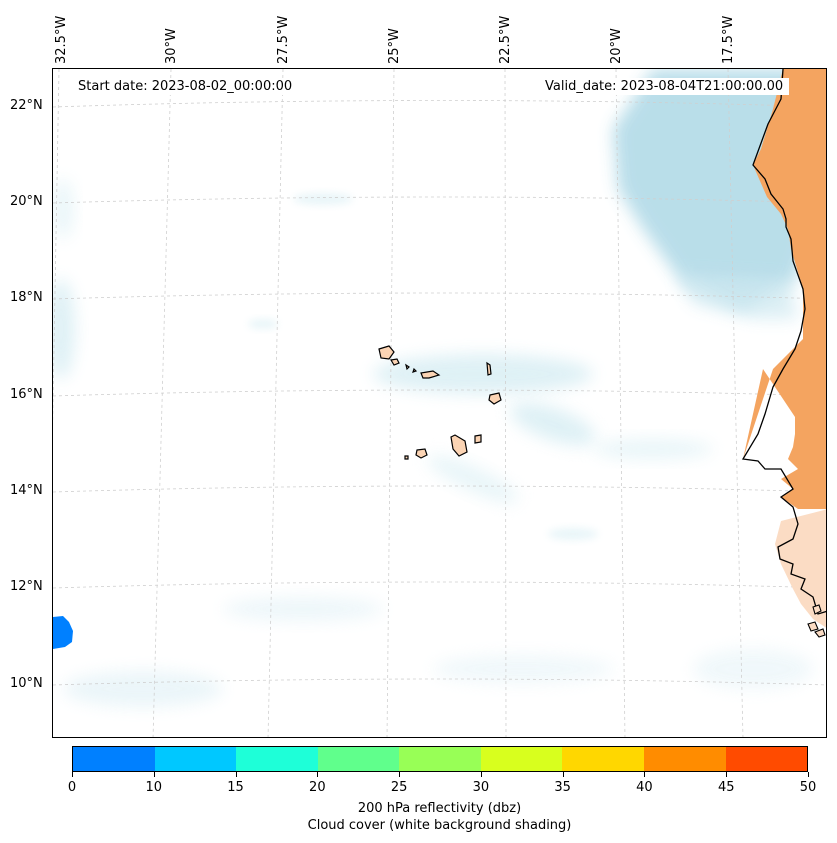  What do you see at coordinates (439, 808) in the screenshot?
I see `colorbar-label-line1: 200 hPa reflectivity (dbz)` at bounding box center [439, 808].